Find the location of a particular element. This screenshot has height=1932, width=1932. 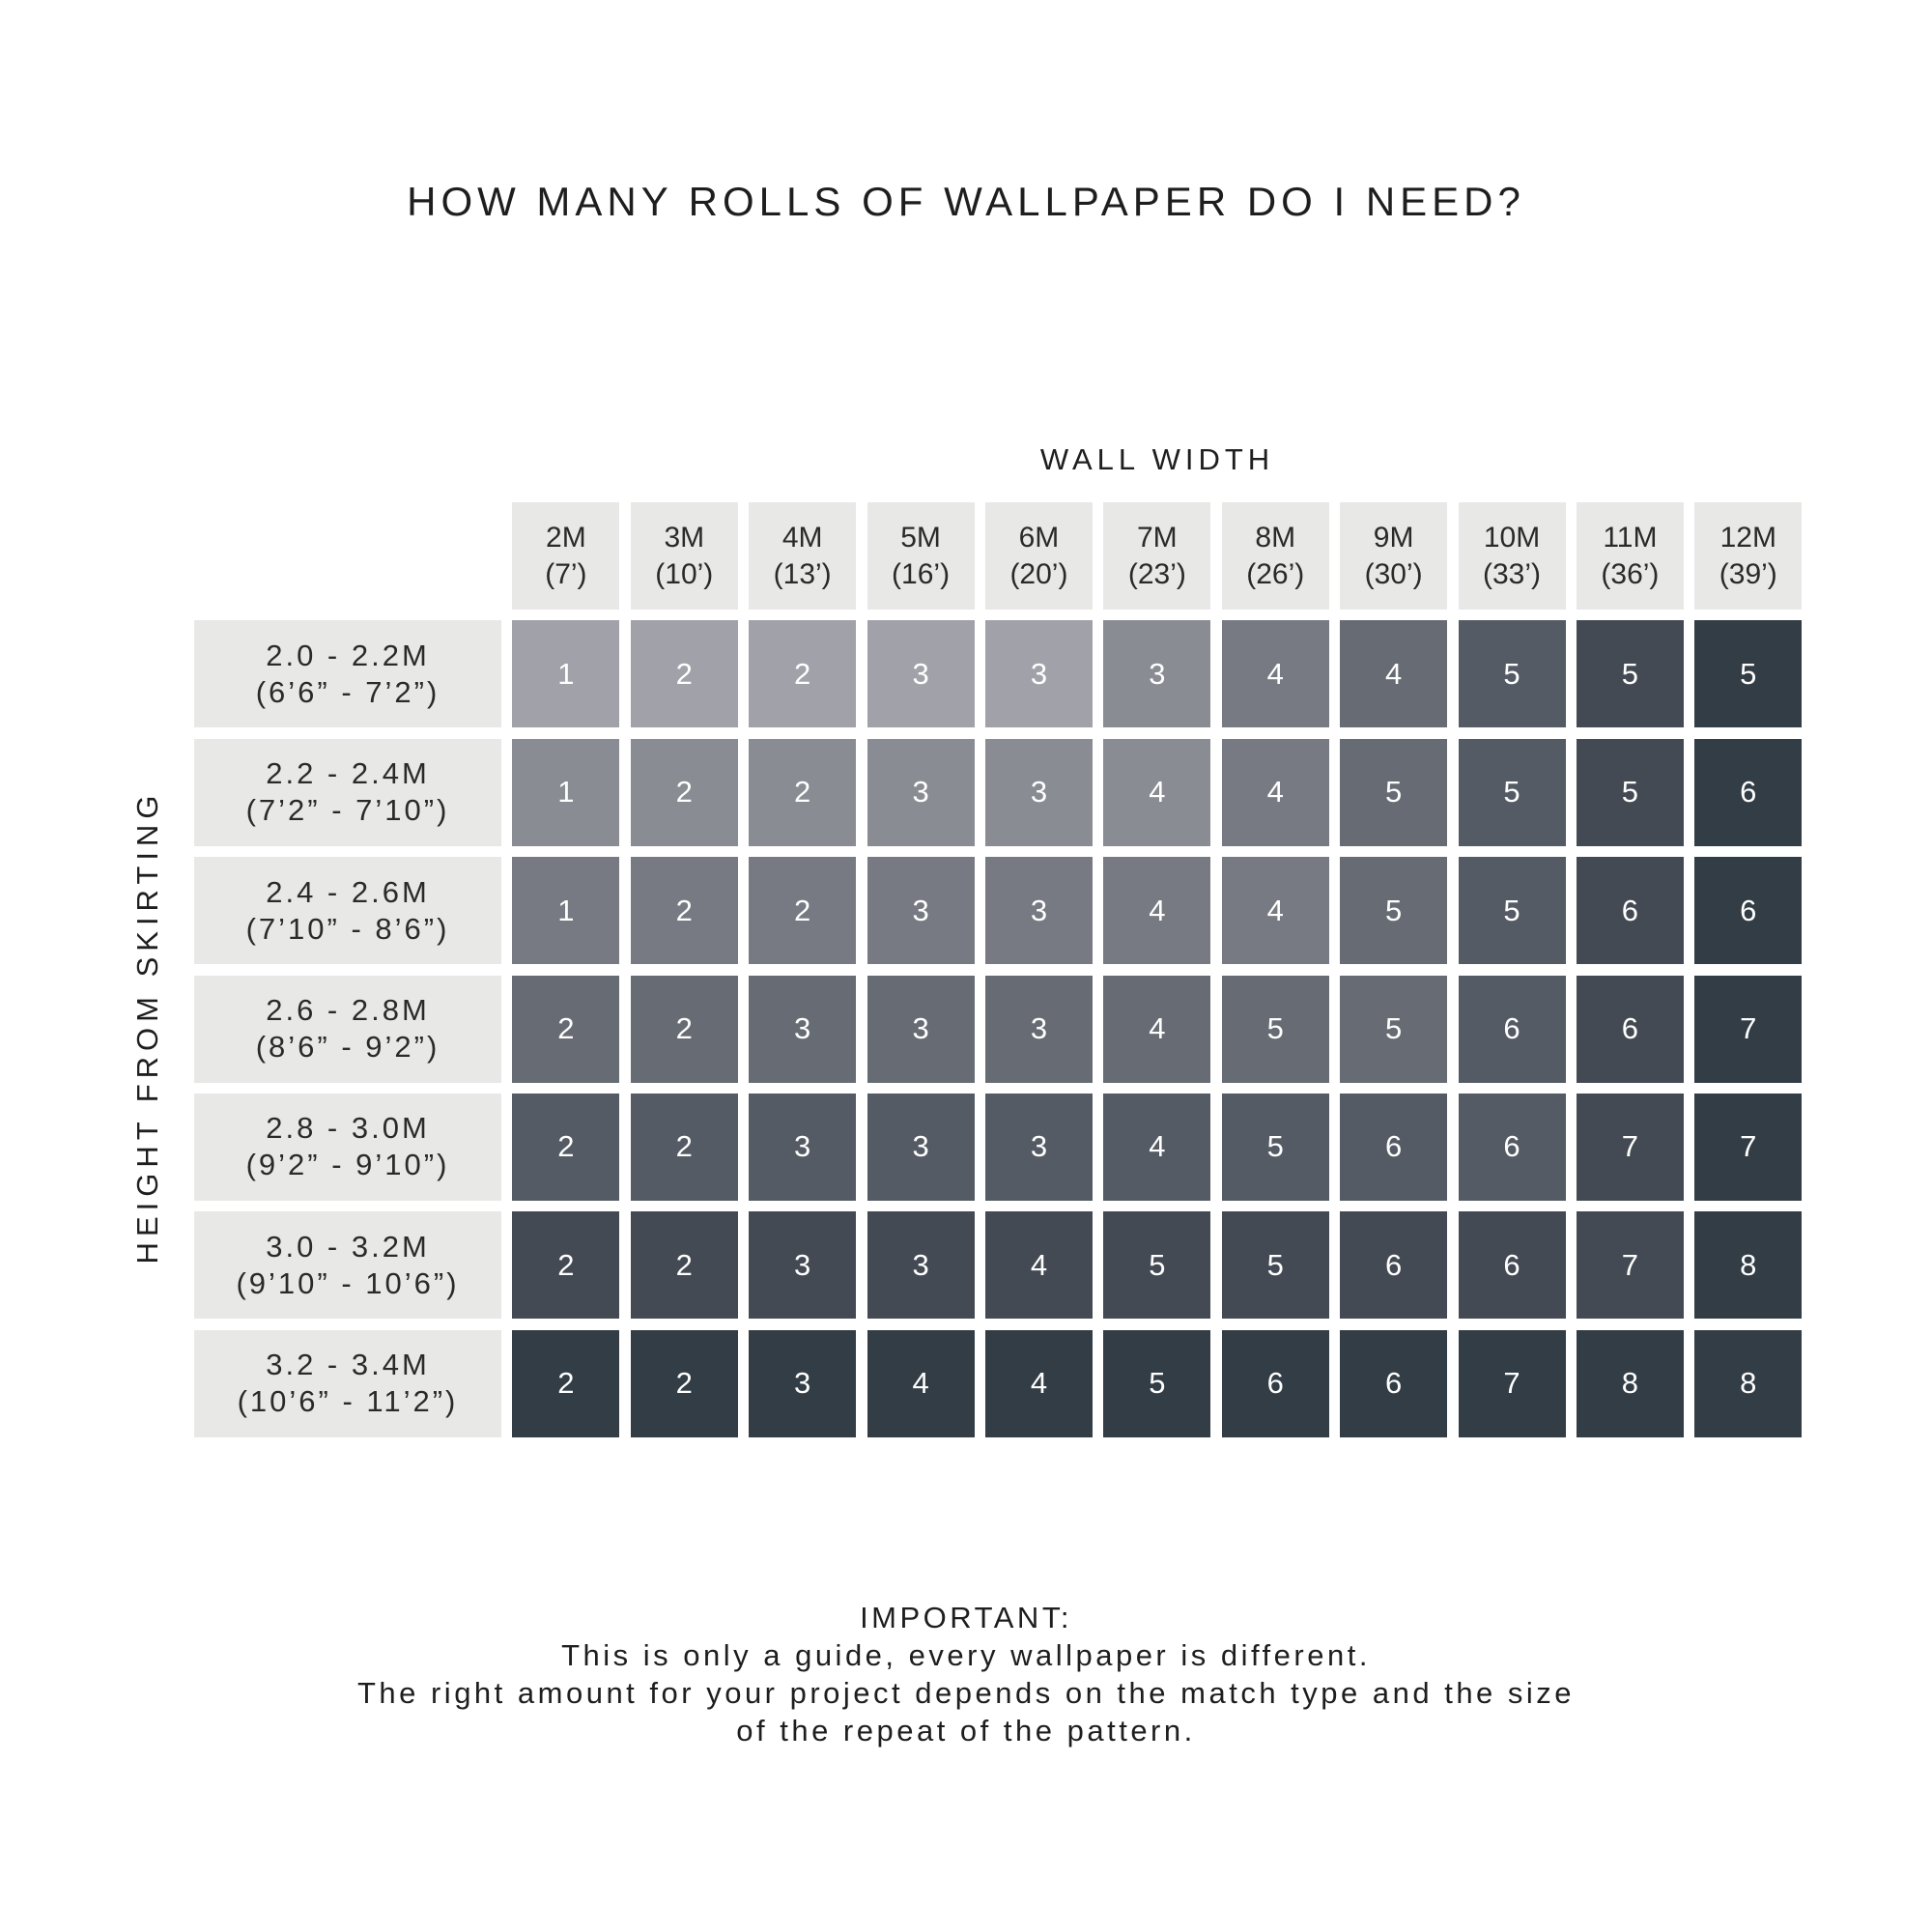

width-metric: 4M is located at coordinates (802, 537).